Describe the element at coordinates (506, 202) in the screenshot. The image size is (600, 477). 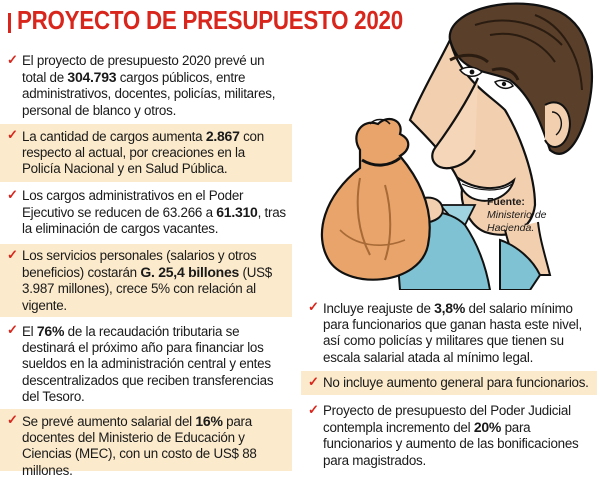
I see `source-label: Fuente:` at that location.